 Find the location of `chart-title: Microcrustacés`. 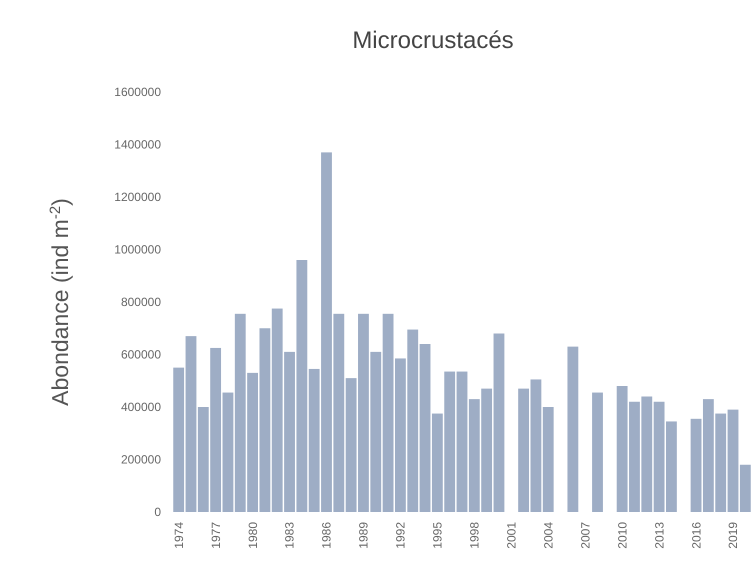

chart-title: Microcrustacés is located at coordinates (433, 40).